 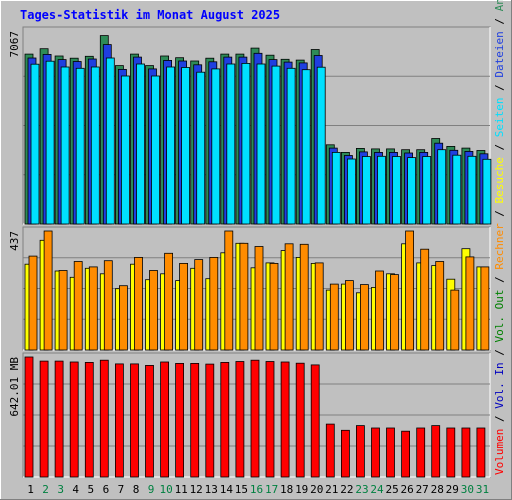 What do you see at coordinates (90, 489) in the screenshot?
I see `x-tick-label-5: 5` at bounding box center [90, 489].